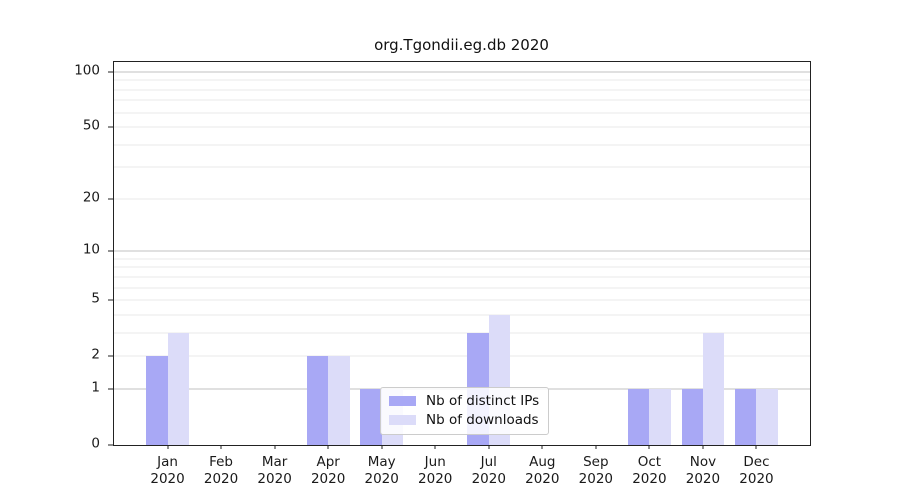 The width and height of the screenshot is (900, 500). Describe the element at coordinates (328, 470) in the screenshot. I see `x-tick-label: Apr 2020` at that location.